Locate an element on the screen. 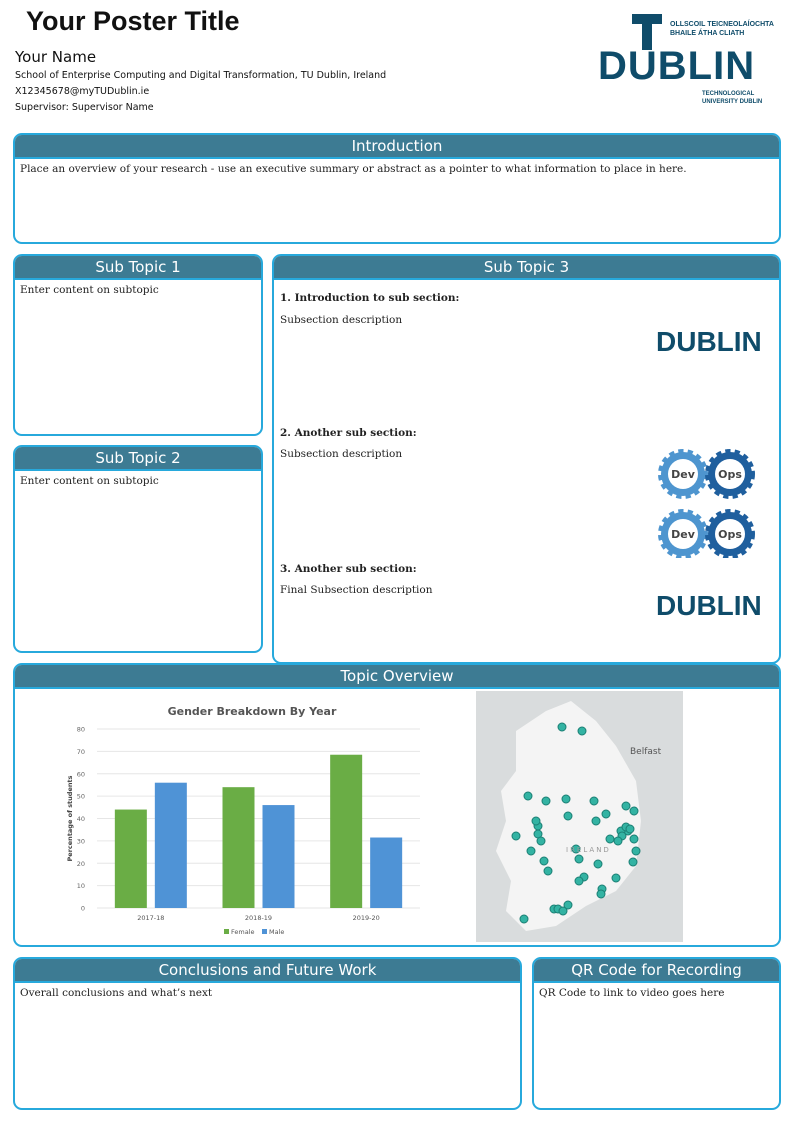 This screenshot has height=1123, width=794. legend-label: Male is located at coordinates (276, 932).